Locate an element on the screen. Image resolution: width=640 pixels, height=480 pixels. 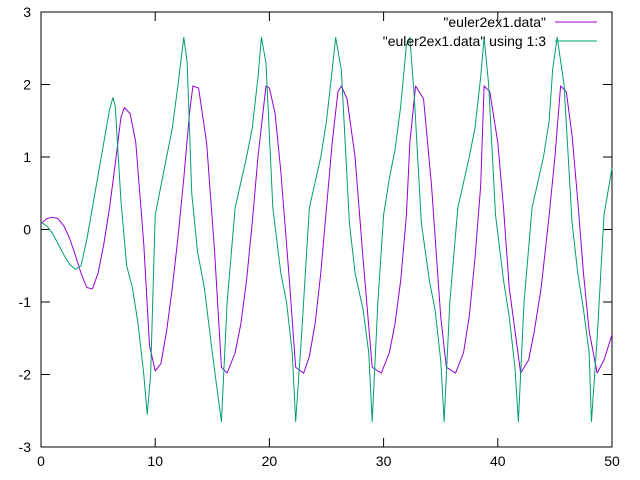
x-tick-label: 0 is located at coordinates (41, 461).